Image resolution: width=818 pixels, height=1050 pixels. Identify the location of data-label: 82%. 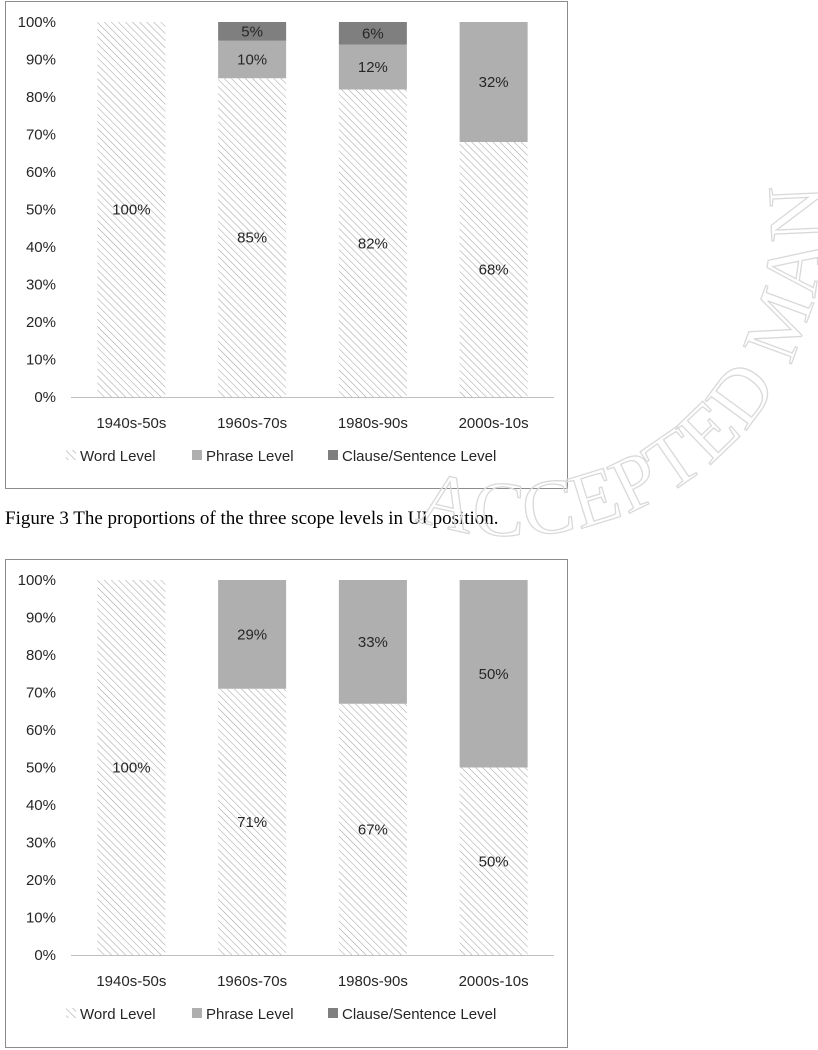
(373, 243).